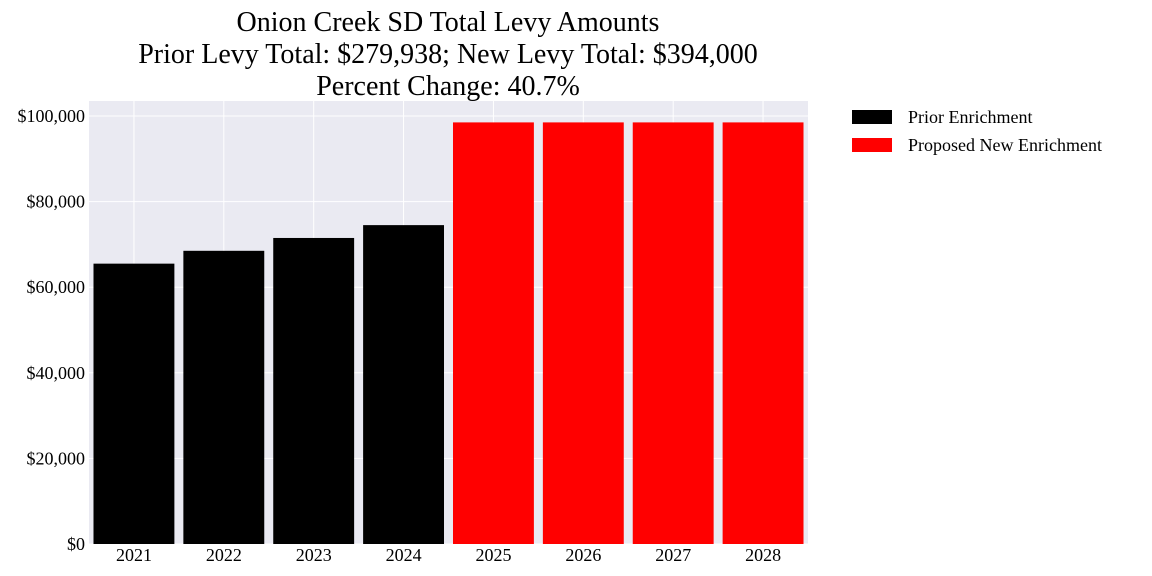 The image size is (1152, 576). I want to click on x-tick-label: 2024, so click(404, 555).